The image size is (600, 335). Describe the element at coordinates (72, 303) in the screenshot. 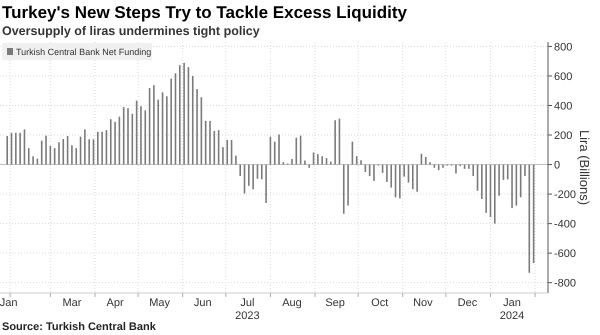

I see `x-tick-label: Mar` at that location.